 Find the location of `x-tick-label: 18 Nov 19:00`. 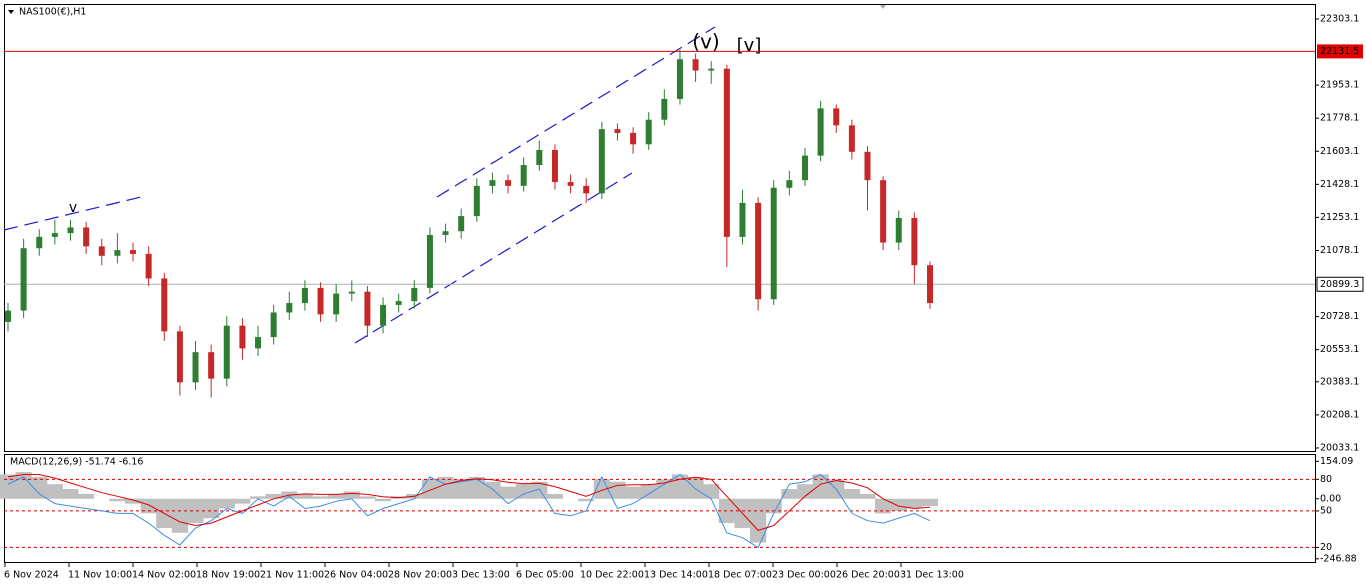

x-tick-label: 18 Nov 19:00 is located at coordinates (228, 575).